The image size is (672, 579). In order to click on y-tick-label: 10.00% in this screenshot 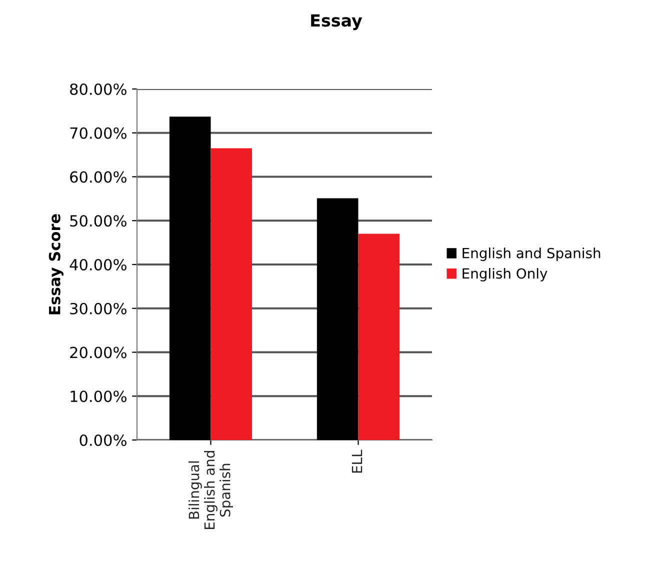, I will do `click(98, 396)`.